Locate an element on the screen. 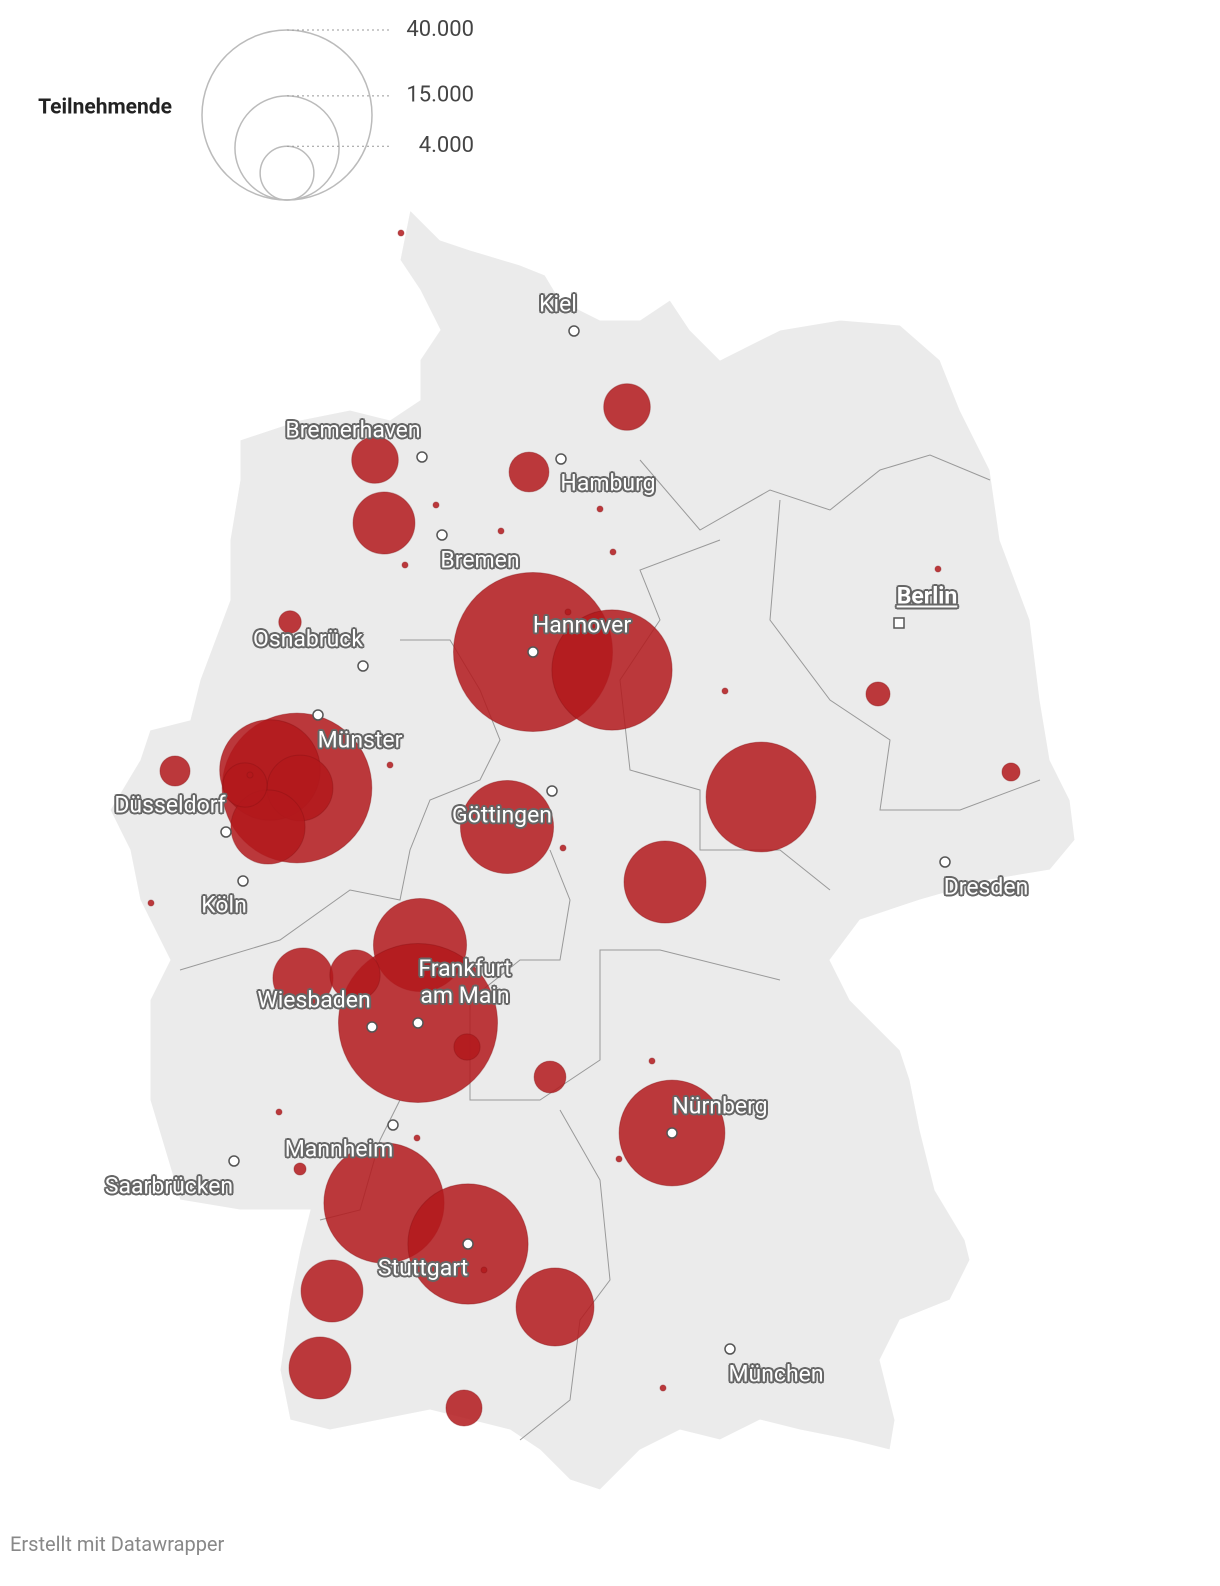 This screenshot has width=1220, height=1586. city-label: Dresden is located at coordinates (986, 887).